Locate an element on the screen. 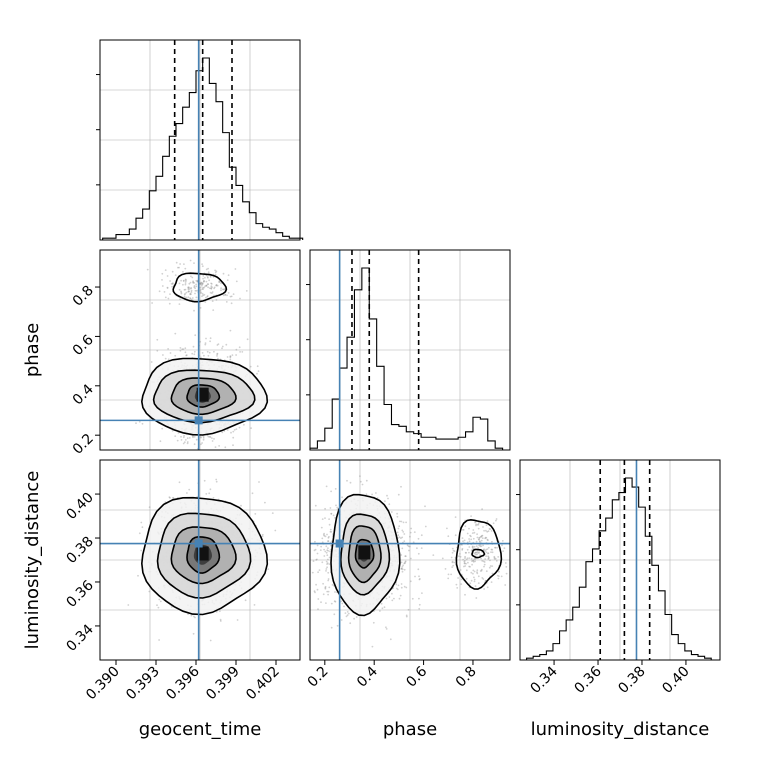 This screenshot has width=760, height=760. x-tick-label: 0.390 is located at coordinates (103, 684).